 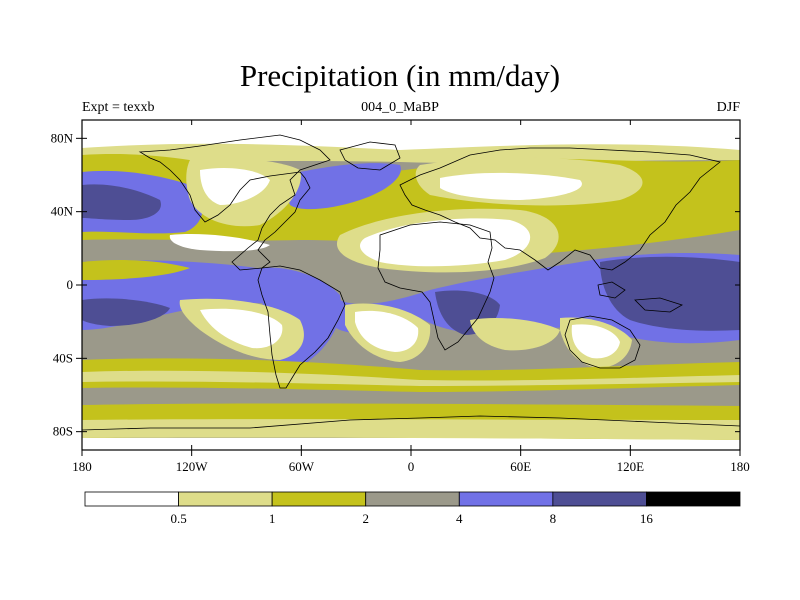 I want to click on colorbar-label: 16, so click(x=647, y=518).